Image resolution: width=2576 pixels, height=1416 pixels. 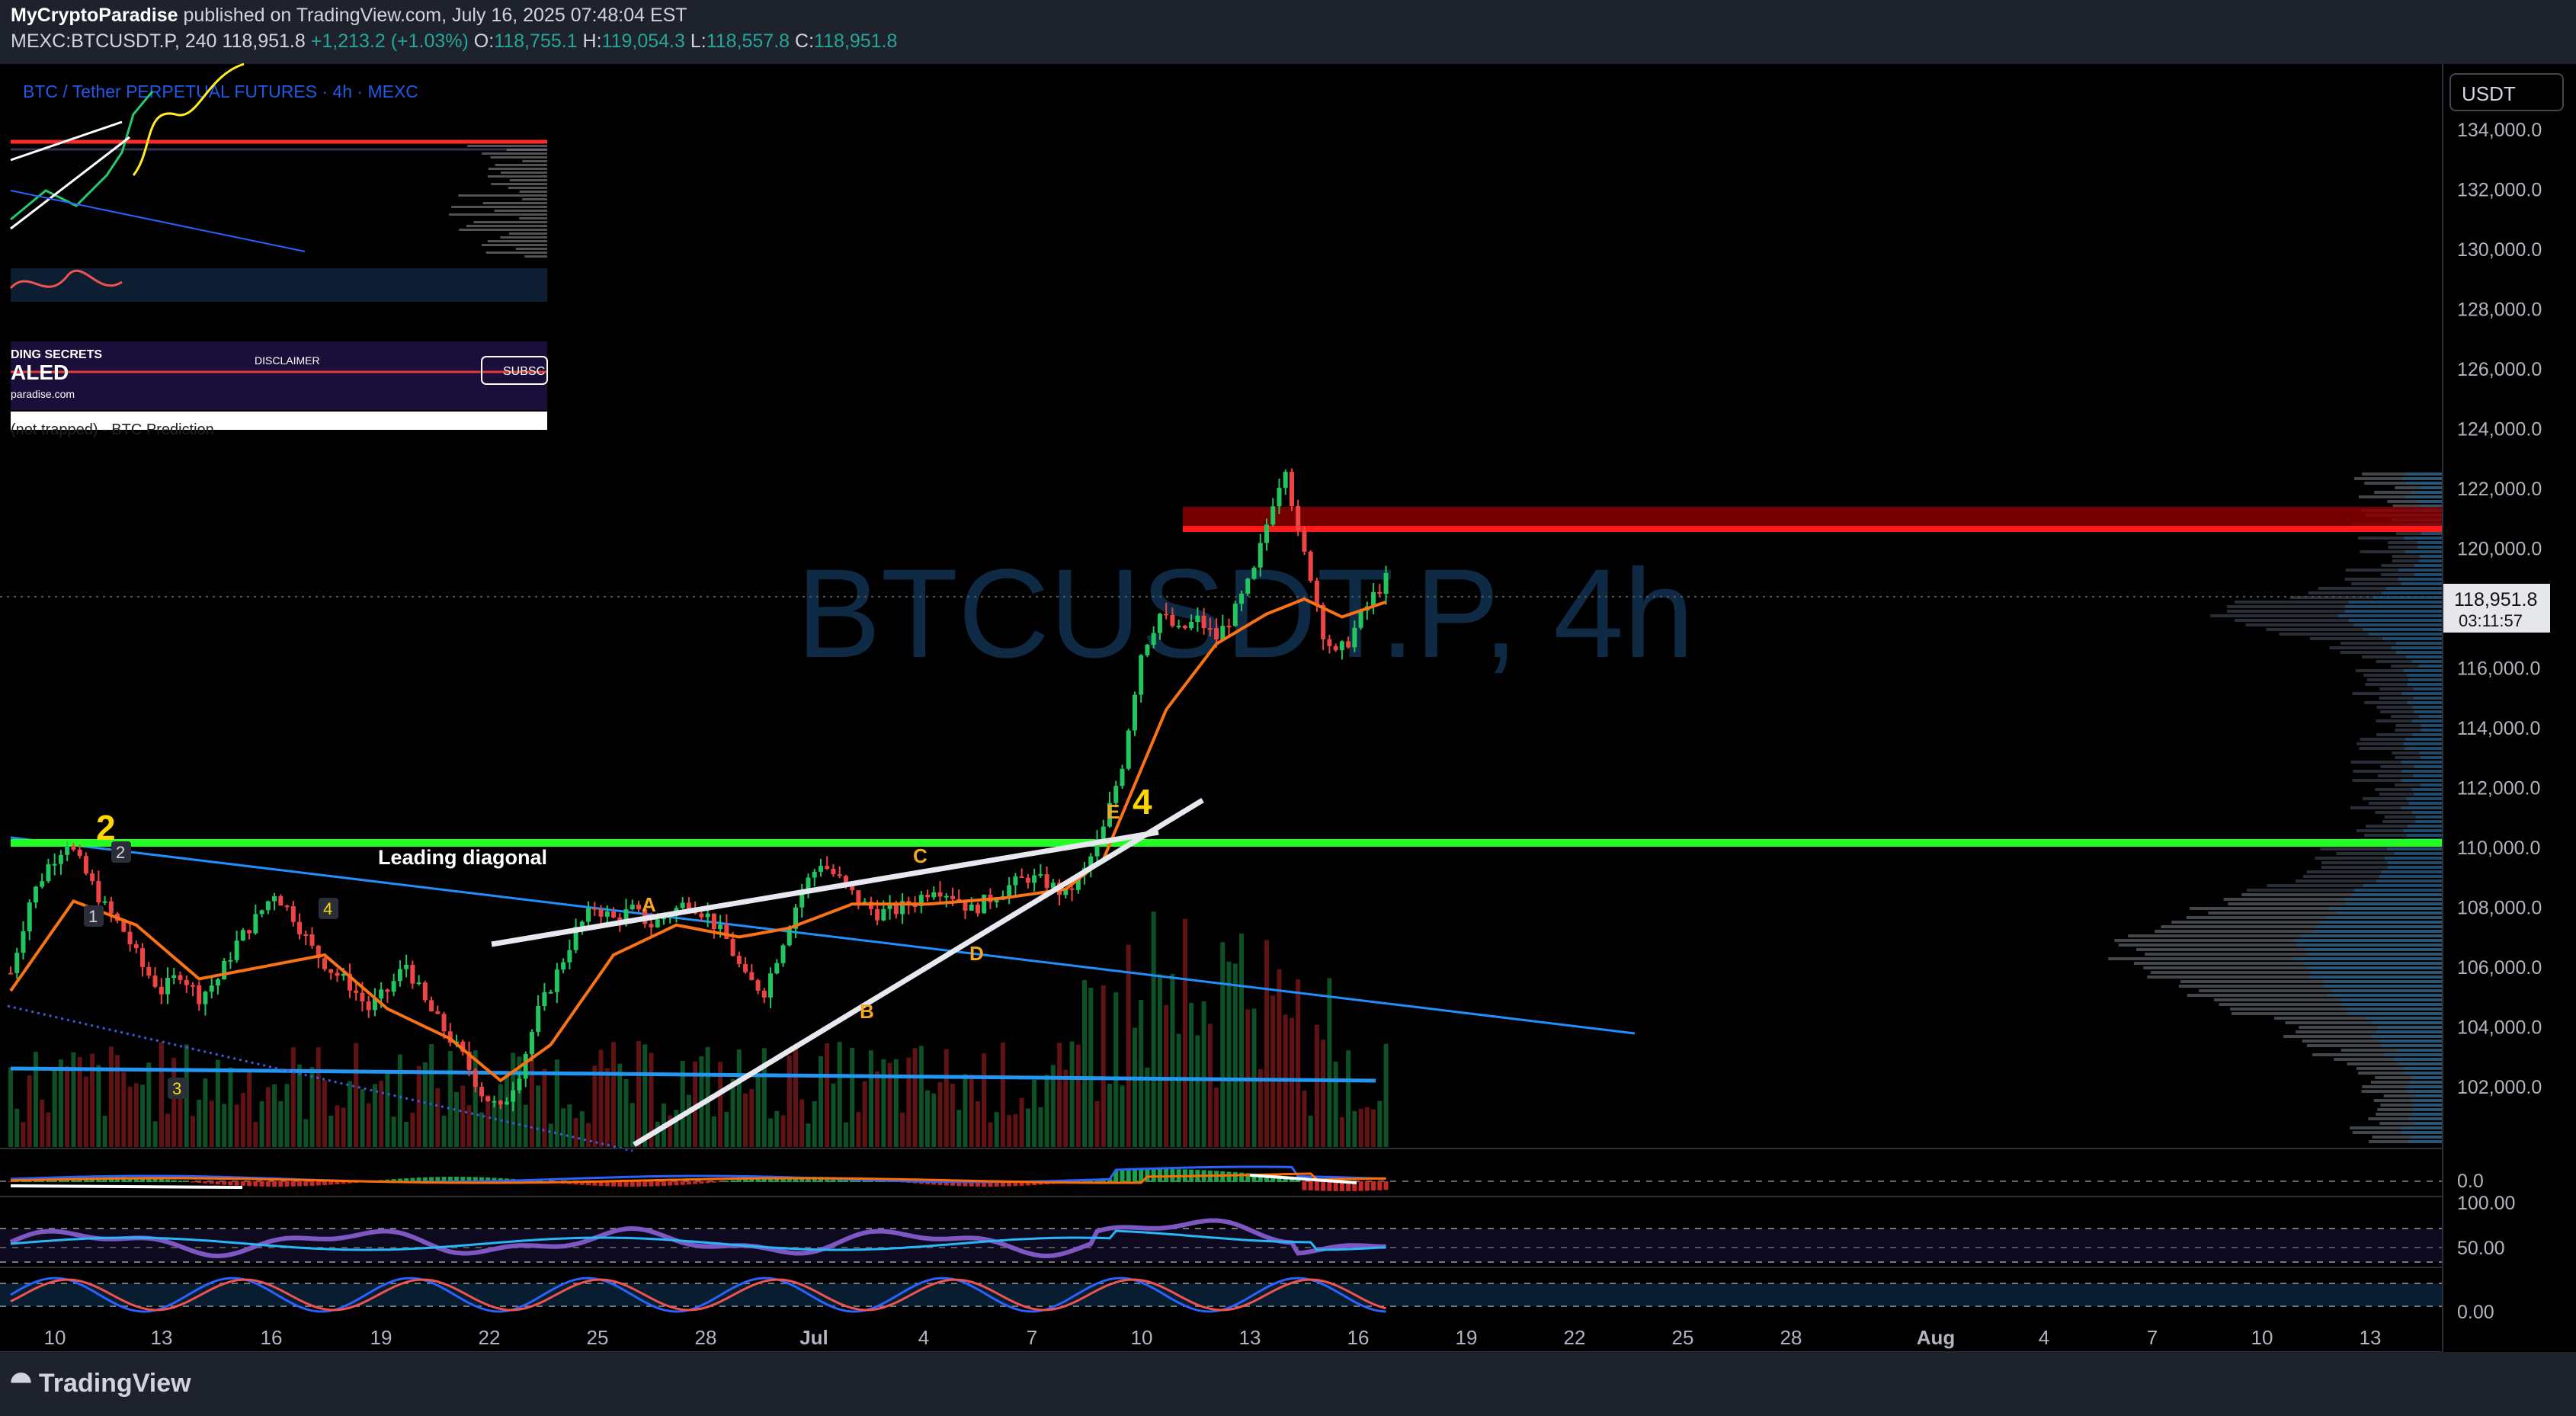 What do you see at coordinates (2509, 708) in the screenshot?
I see `price-axis` at bounding box center [2509, 708].